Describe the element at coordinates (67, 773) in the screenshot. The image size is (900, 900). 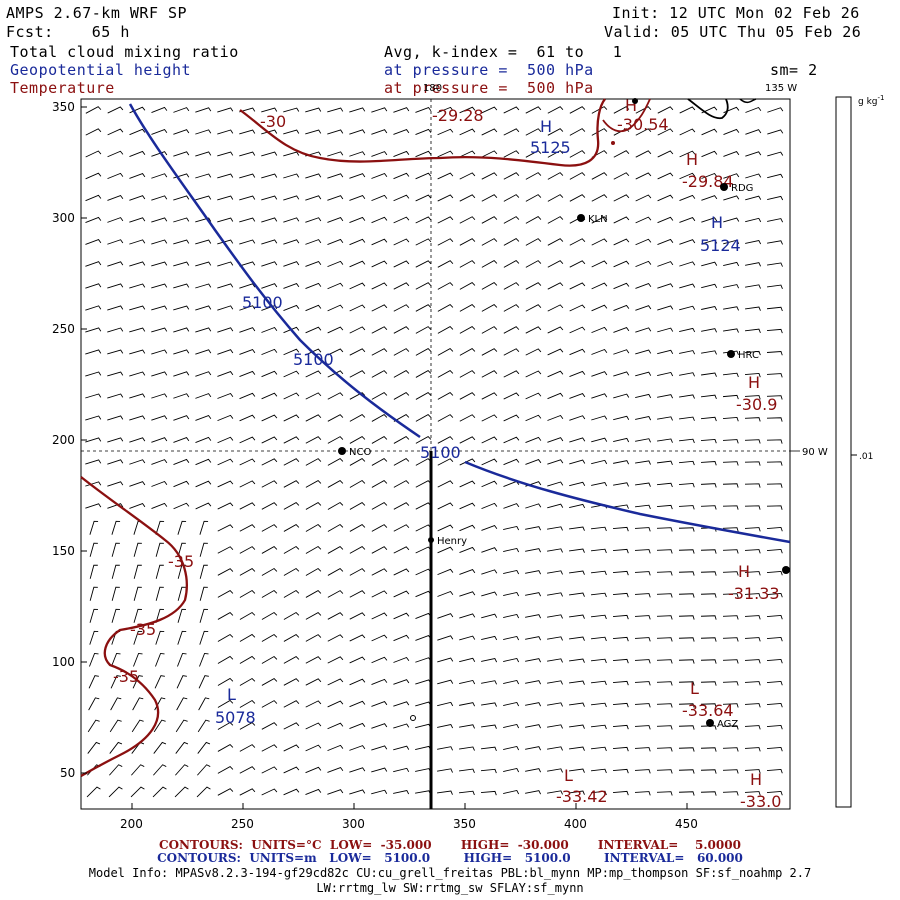
I see `y-tick-label: 50` at that location.